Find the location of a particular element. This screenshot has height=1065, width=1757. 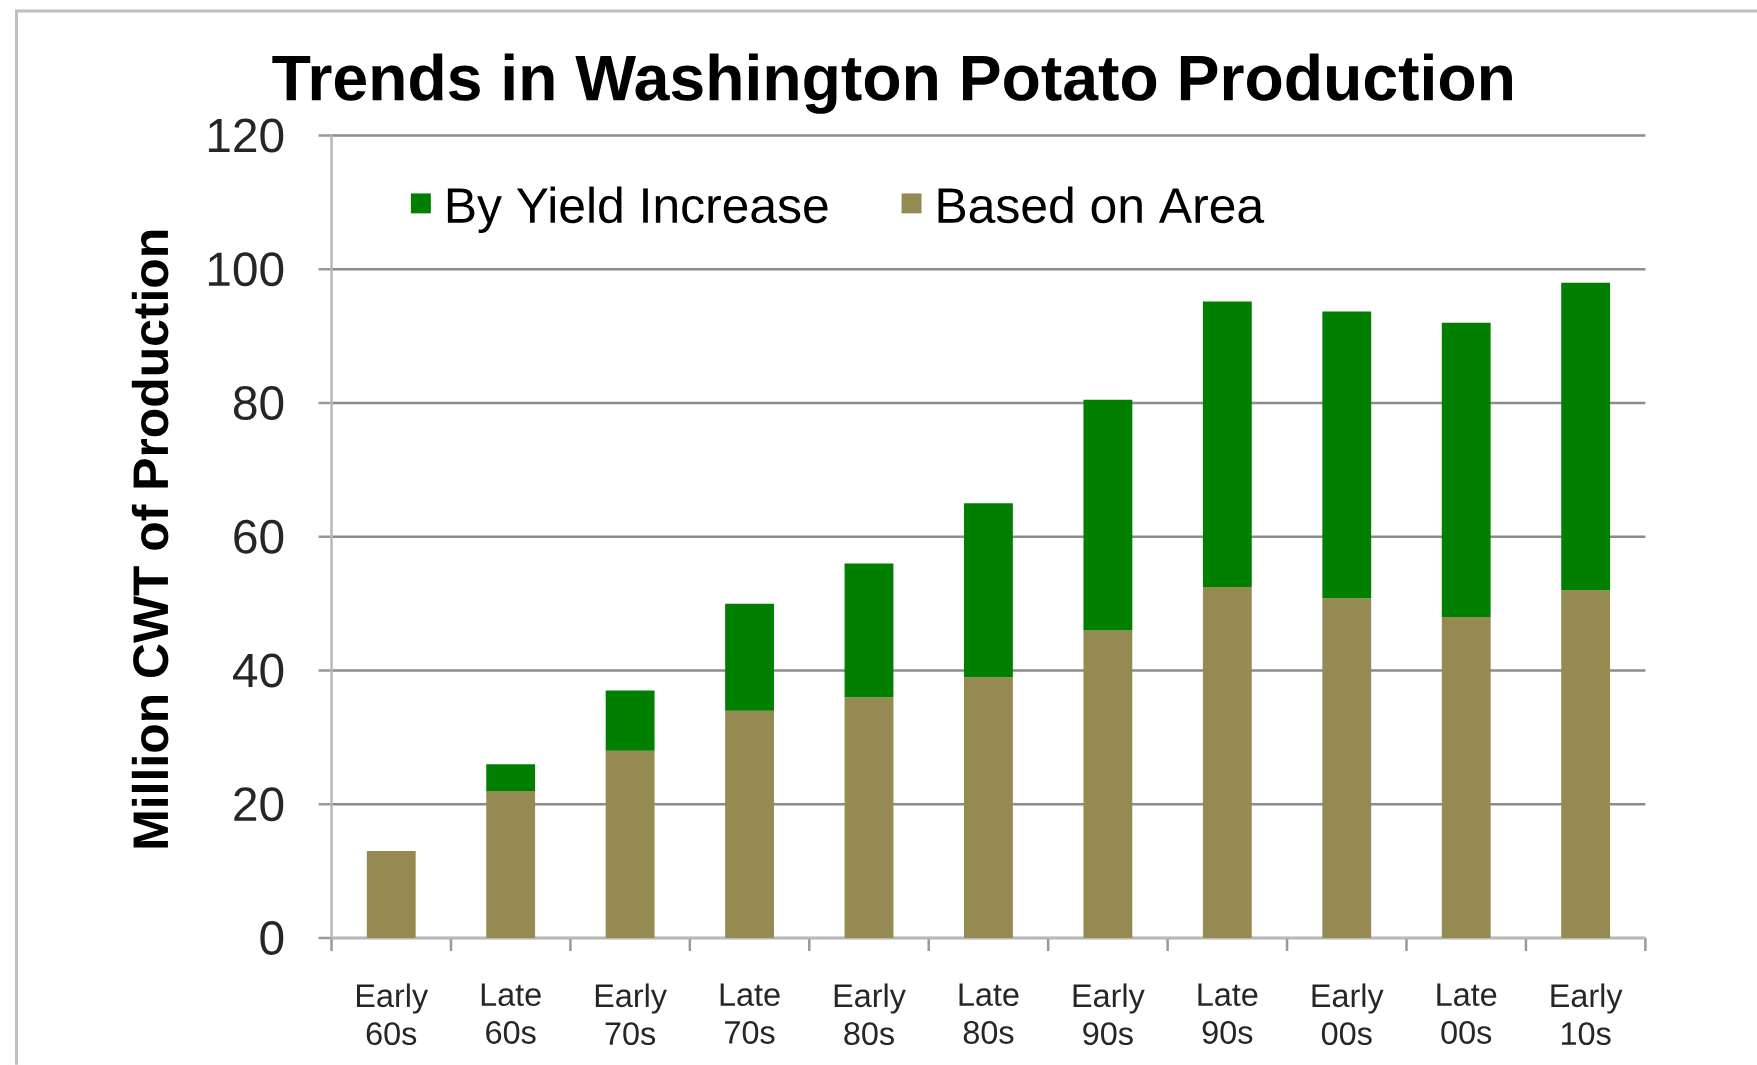

legend-label: Based on Area is located at coordinates (1101, 205).